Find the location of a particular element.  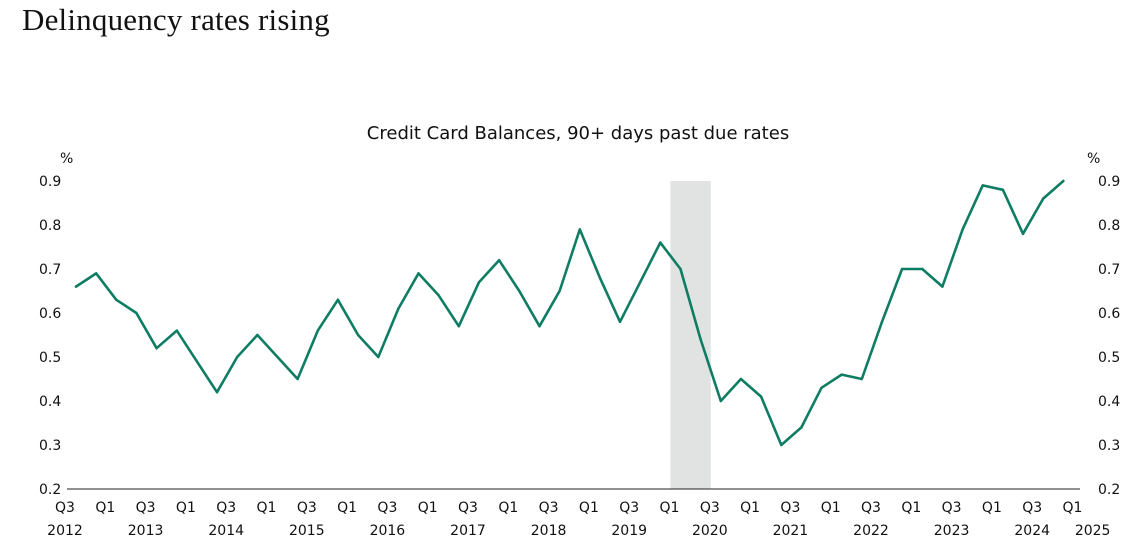

y-tick-label-left: 0.8 is located at coordinates (50, 226).